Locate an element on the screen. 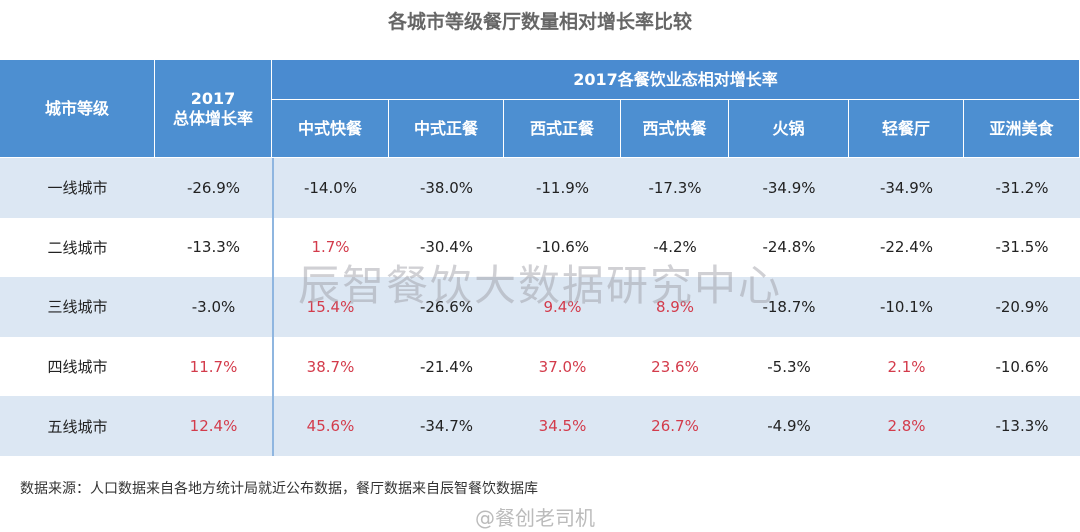 Image resolution: width=1080 pixels, height=532 pixels. table-cell: 23.6% is located at coordinates (675, 366).